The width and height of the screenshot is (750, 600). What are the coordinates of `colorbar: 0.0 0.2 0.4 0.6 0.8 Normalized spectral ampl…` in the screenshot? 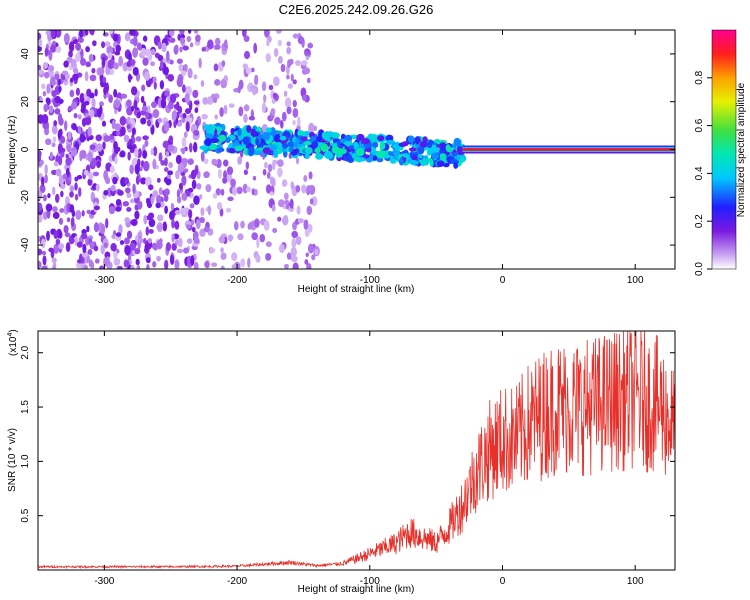 It's located at (720, 152).